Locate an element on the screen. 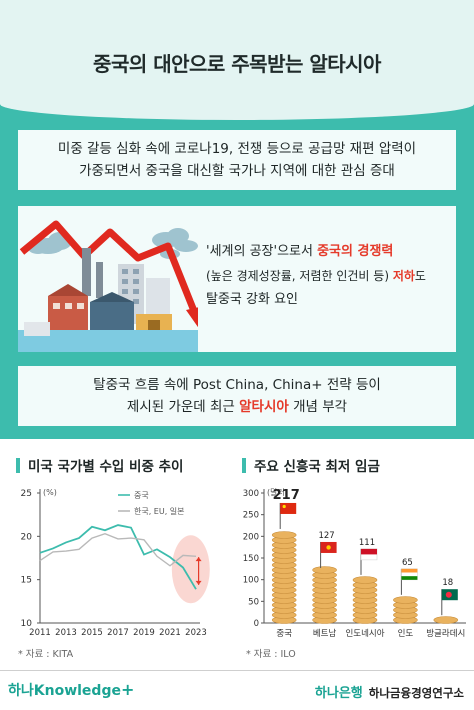  category-label: 중국 is located at coordinates (284, 634).